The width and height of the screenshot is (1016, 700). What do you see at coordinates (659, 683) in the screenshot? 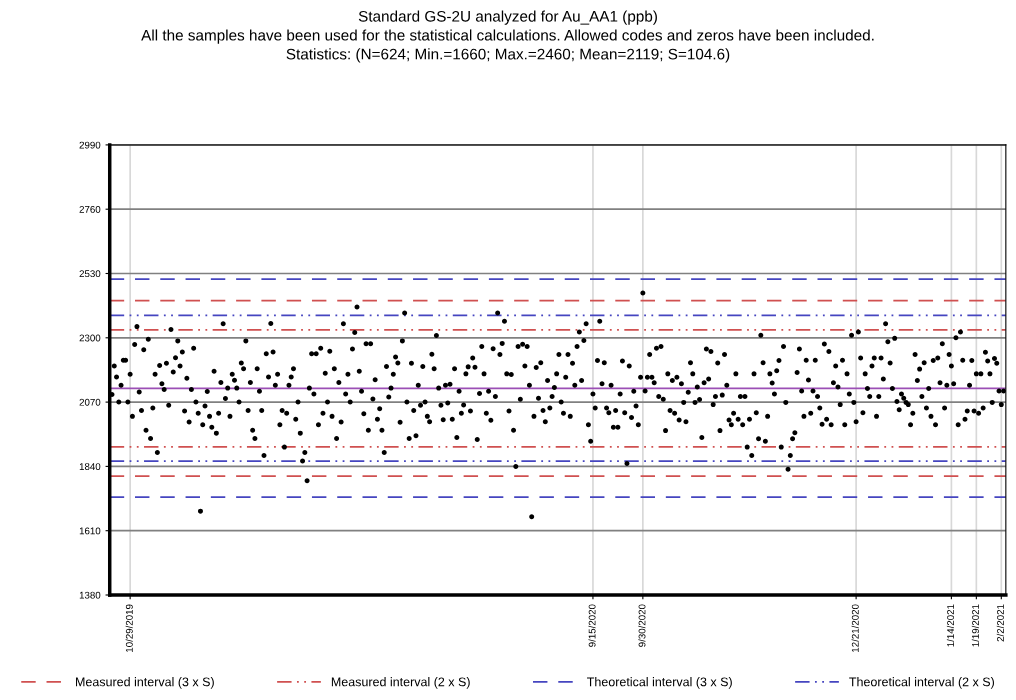
I see `legend-label: Theoretical interval (3 x S)` at bounding box center [659, 683].